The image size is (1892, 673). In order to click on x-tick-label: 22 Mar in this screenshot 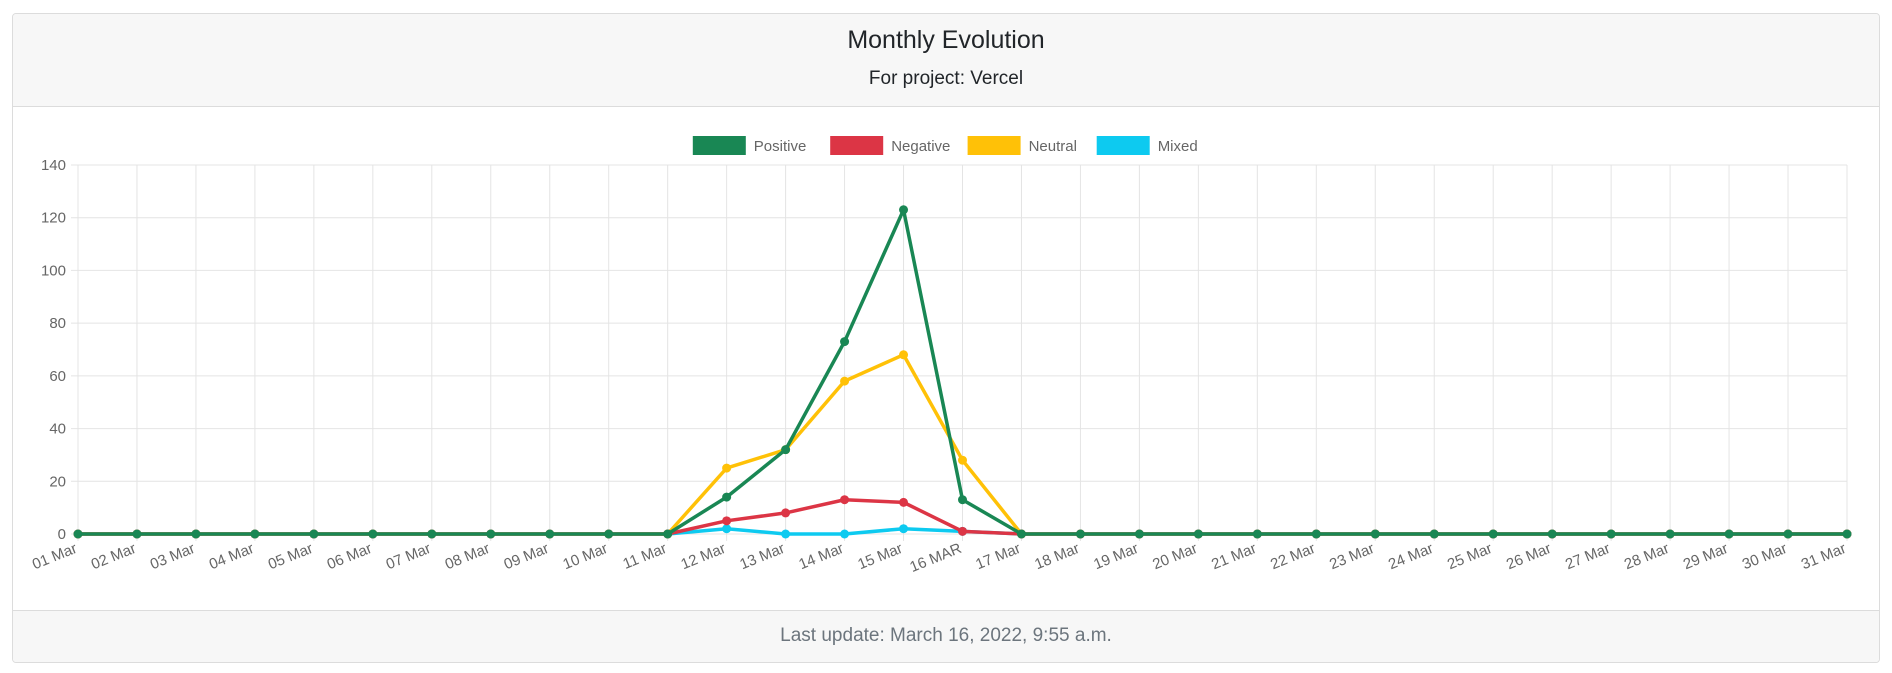, I will do `click(1293, 556)`.